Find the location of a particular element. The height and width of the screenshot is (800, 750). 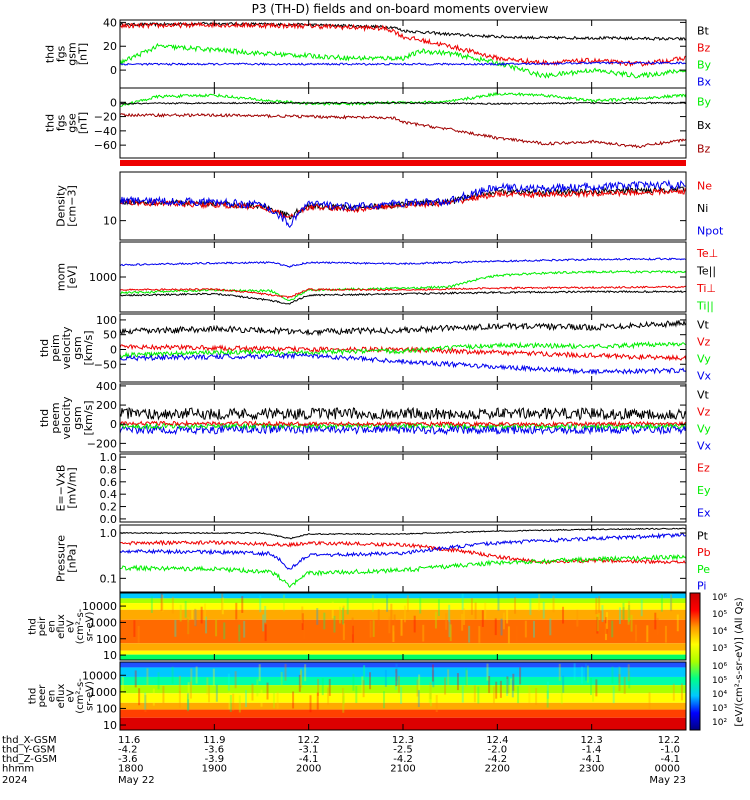

colorbar-tick-bottom: 10⁵ is located at coordinates (719, 681).